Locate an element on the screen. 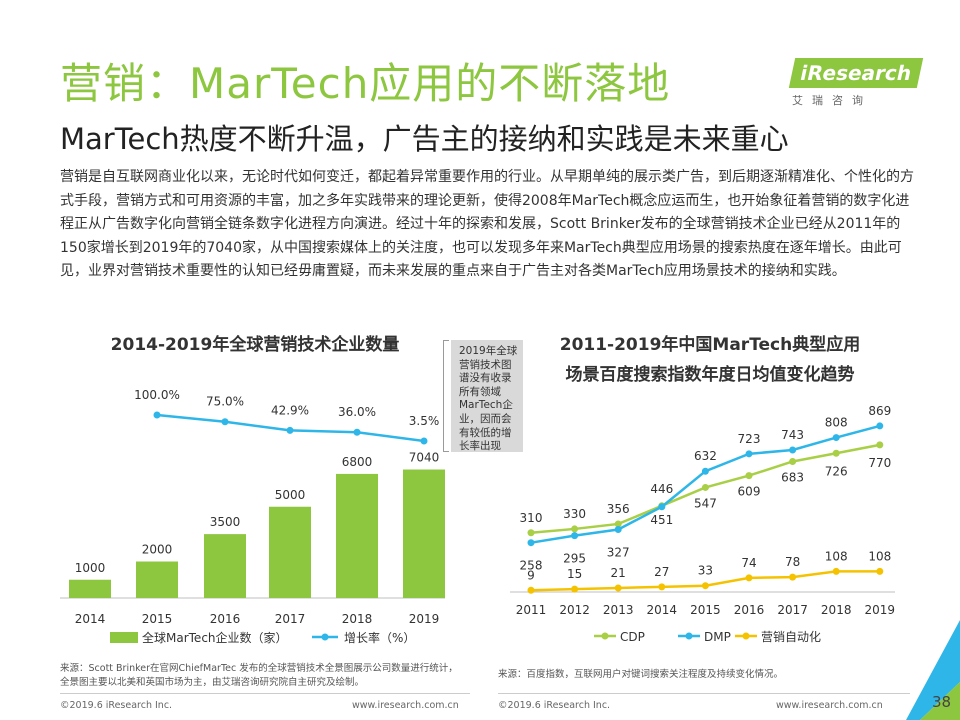 This screenshot has height=720, width=960. chart1-growth-label: 42.9% is located at coordinates (290, 410).